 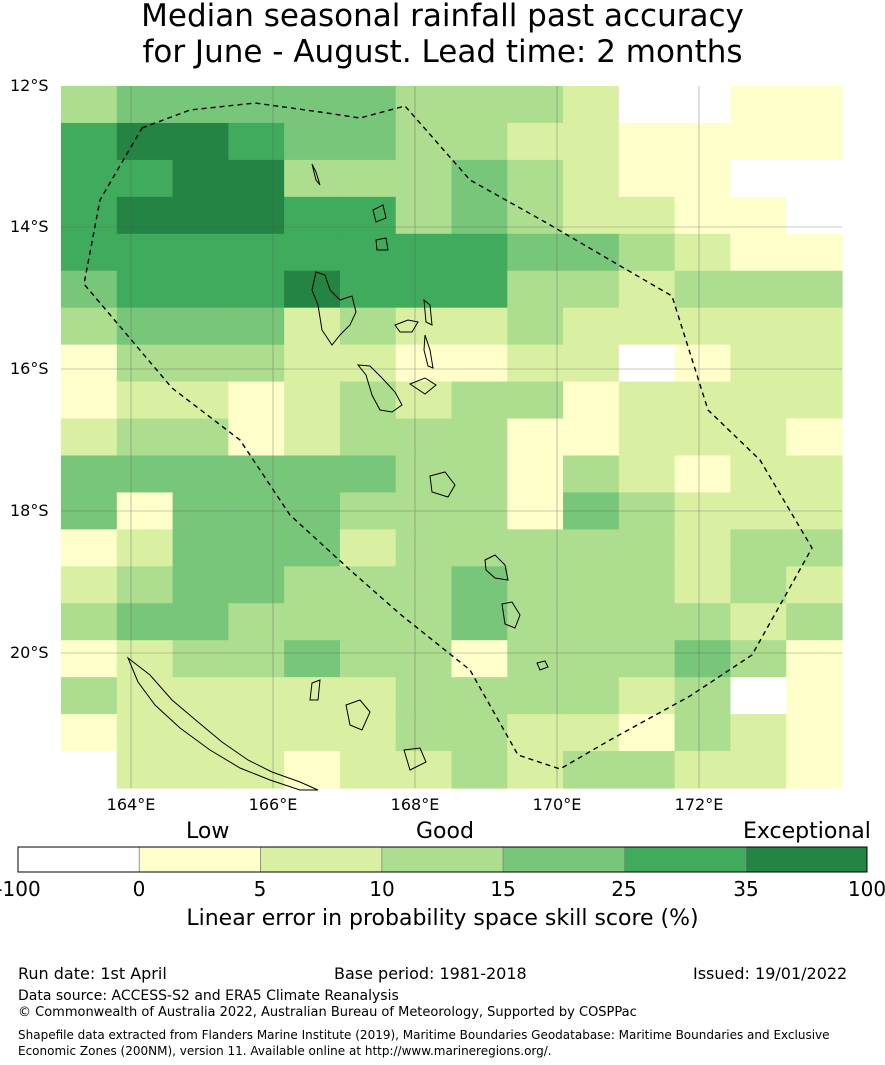 What do you see at coordinates (428, 312) in the screenshot?
I see `island-maewo` at bounding box center [428, 312].